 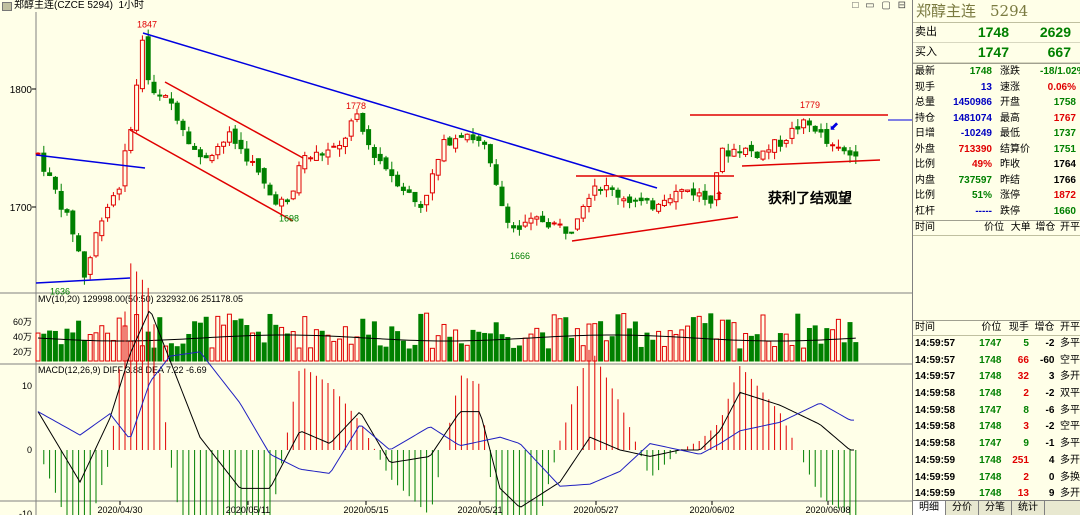 I want to click on period-label: 1小时, so click(x=131, y=5).